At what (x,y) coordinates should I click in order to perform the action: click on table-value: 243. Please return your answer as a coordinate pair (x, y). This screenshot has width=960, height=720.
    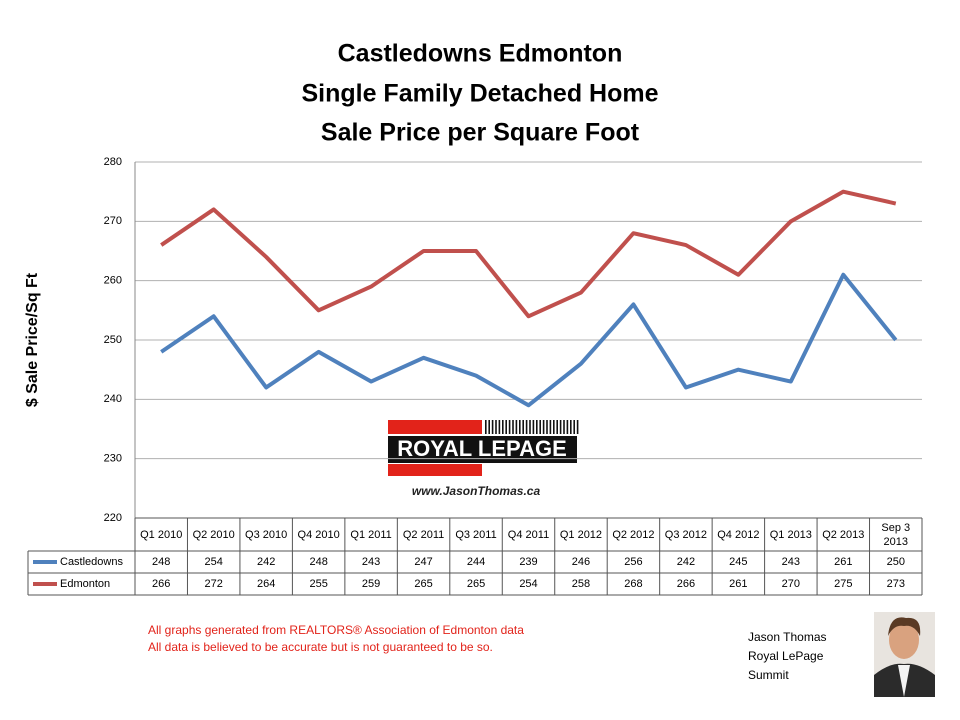
    Looking at the image, I should click on (371, 562).